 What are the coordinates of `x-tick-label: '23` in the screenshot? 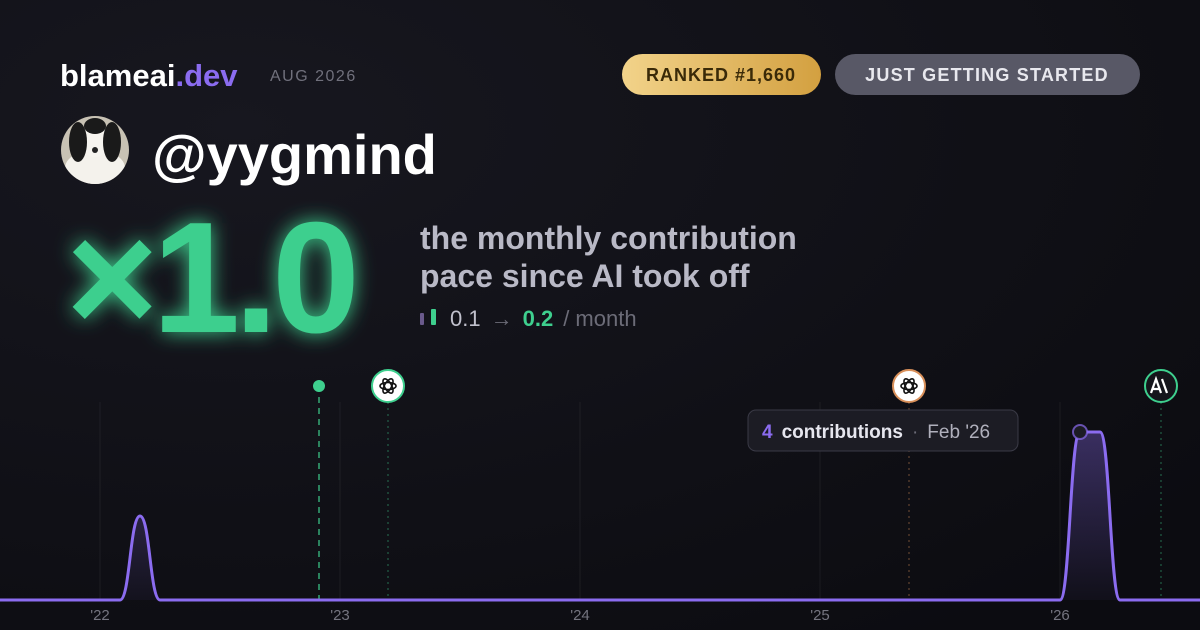 It's located at (340, 615).